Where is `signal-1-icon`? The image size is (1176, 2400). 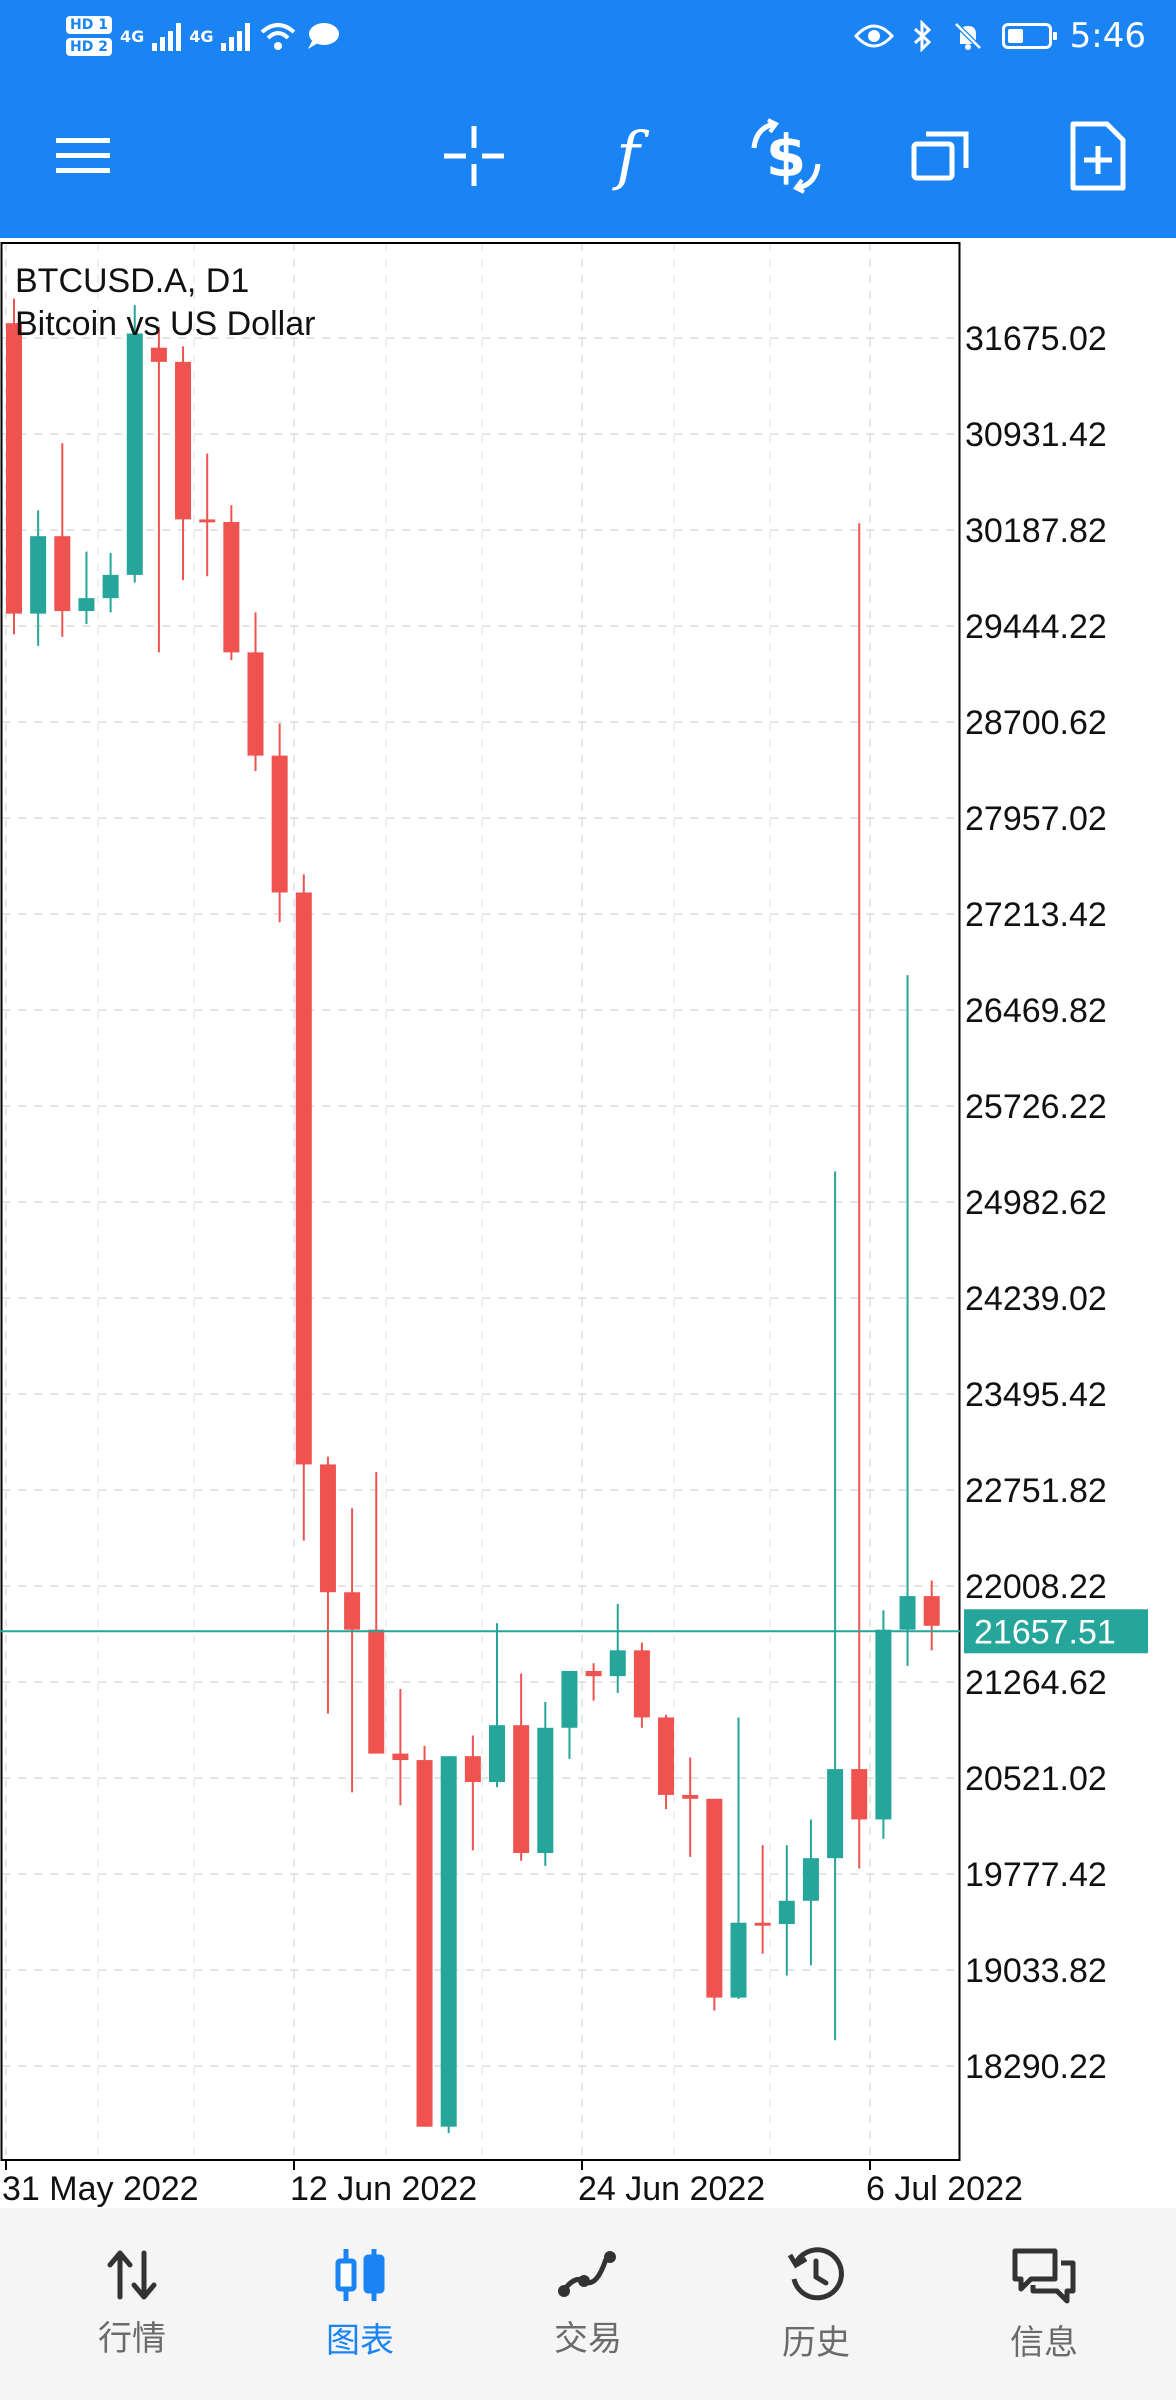
signal-1-icon is located at coordinates (166, 36).